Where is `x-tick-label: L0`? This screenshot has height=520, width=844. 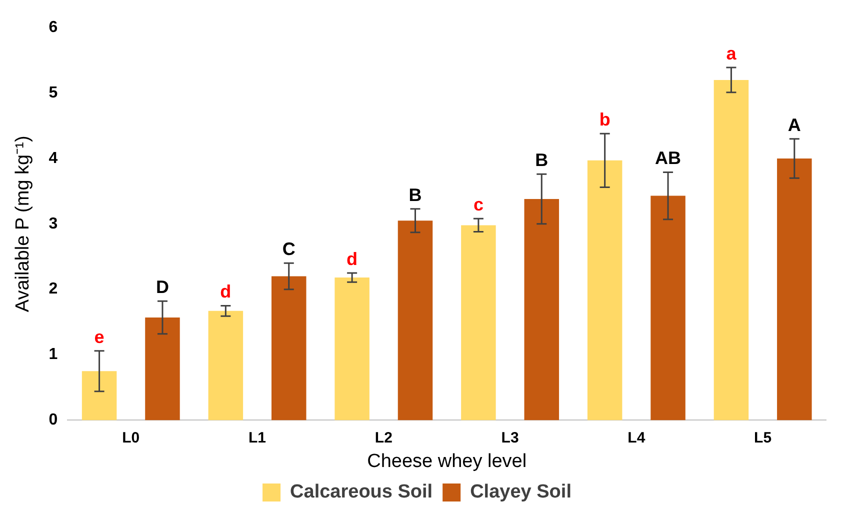
x-tick-label: L0 is located at coordinates (131, 437).